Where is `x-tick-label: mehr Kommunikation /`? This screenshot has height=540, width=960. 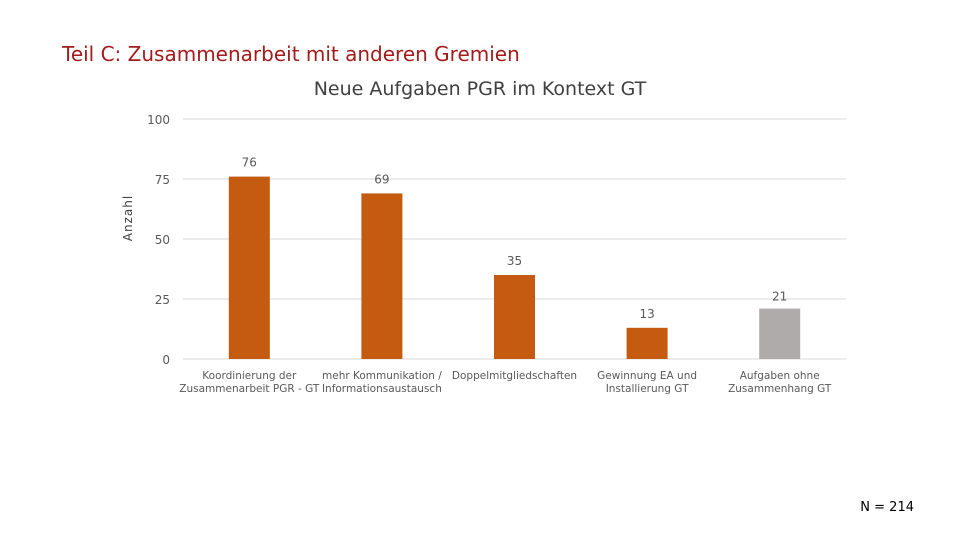 x-tick-label: mehr Kommunikation / is located at coordinates (382, 376).